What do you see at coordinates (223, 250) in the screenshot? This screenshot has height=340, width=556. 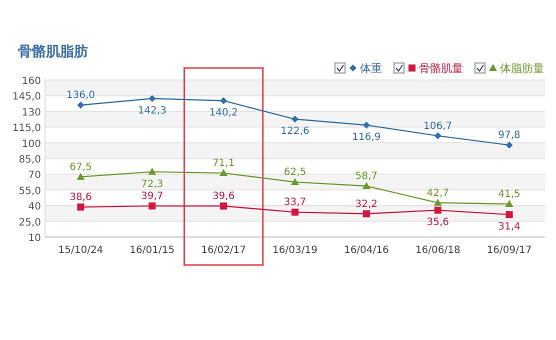 I see `x-tick-label: 16/02/17` at bounding box center [223, 250].